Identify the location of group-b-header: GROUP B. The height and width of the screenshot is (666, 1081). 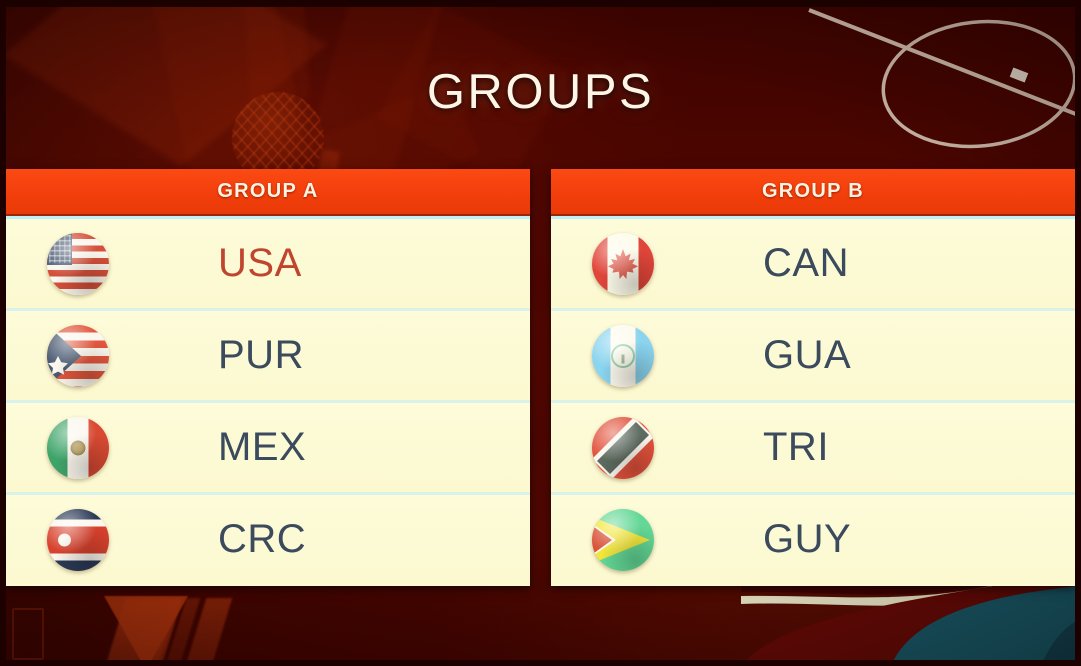
(813, 192).